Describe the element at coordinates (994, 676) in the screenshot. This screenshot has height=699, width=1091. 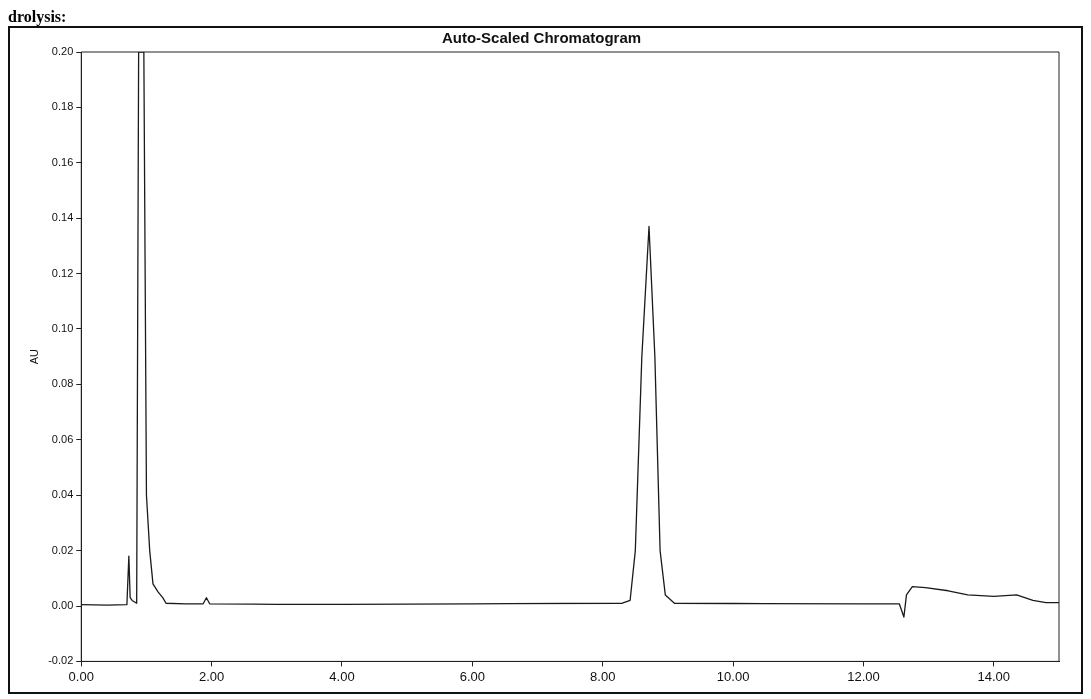
I see `x-tick-label: 14.00` at that location.